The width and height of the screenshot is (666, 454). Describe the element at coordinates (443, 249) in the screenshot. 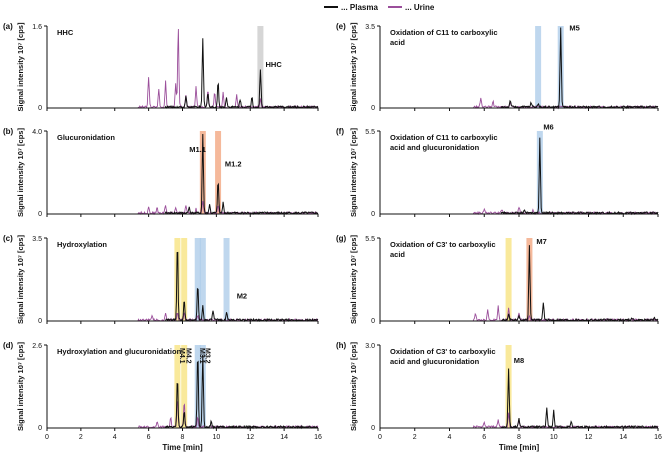

I see `panel-title: Oxidation of C3' to carboxylic acid` at that location.